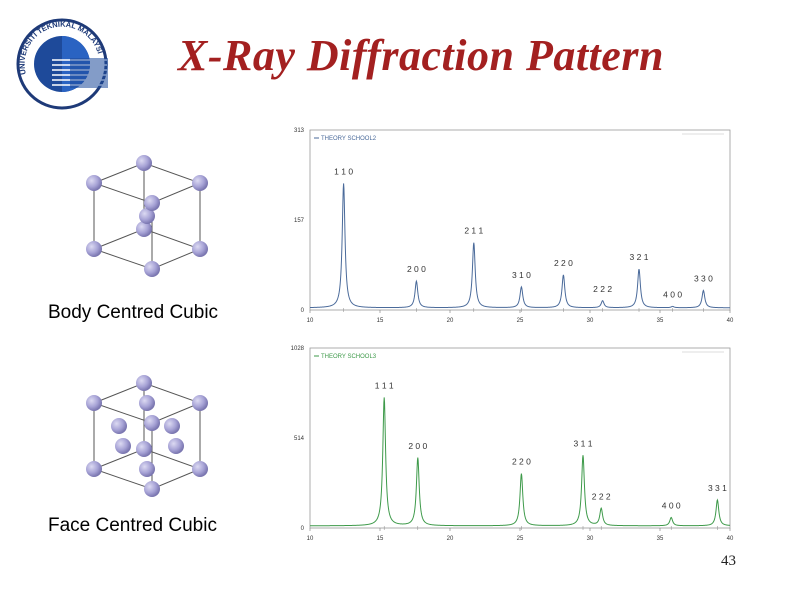 Image resolution: width=800 pixels, height=600 pixels. I want to click on y-tick-label: 157, so click(299, 221).